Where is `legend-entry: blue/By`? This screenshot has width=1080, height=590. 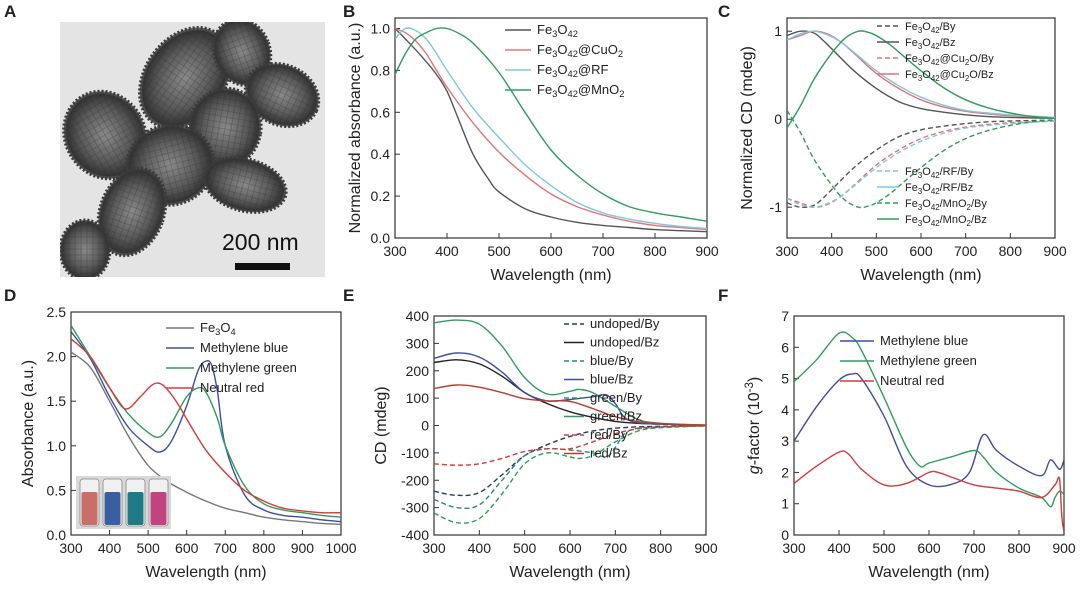
legend-entry: blue/By is located at coordinates (612, 360).